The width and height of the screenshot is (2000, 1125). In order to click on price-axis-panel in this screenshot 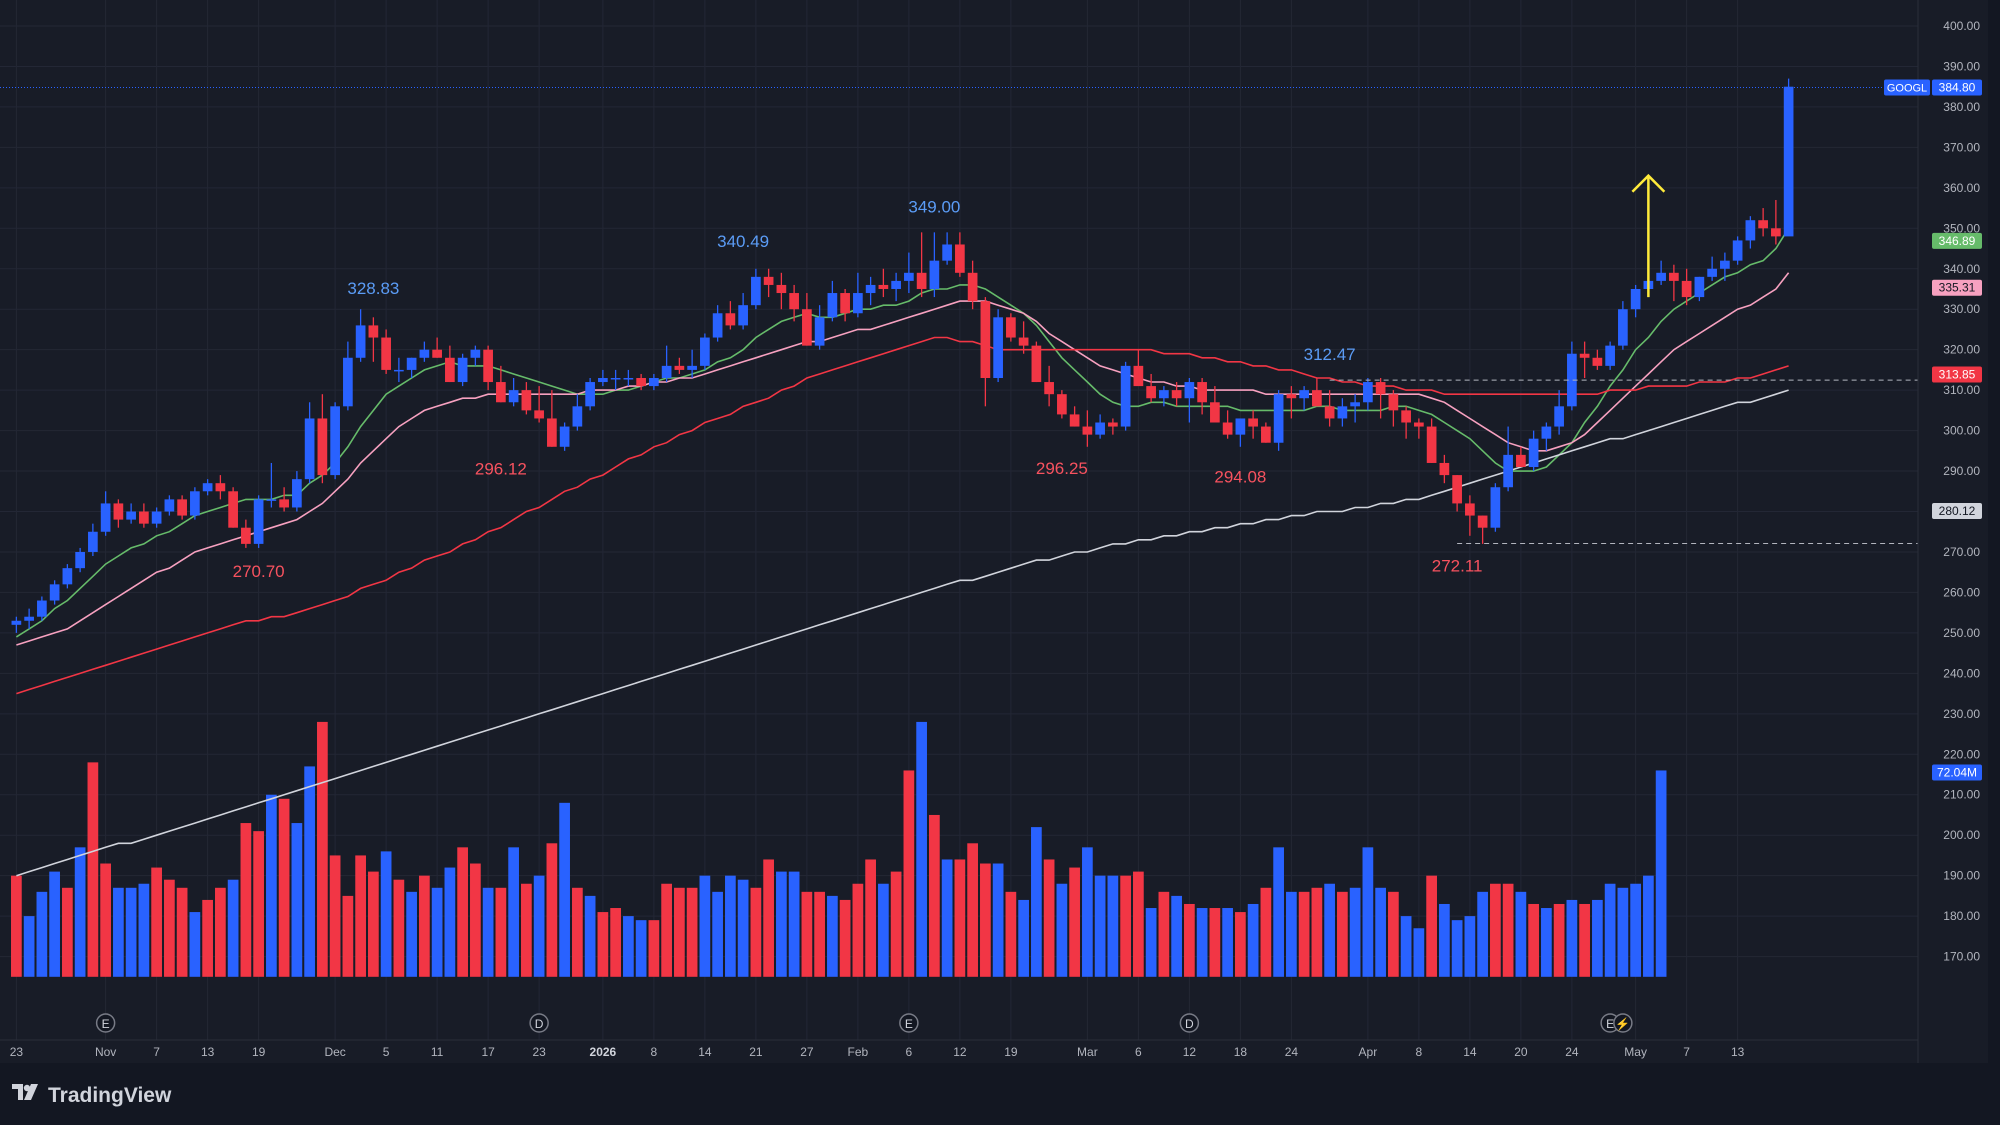, I will do `click(1953, 531)`.